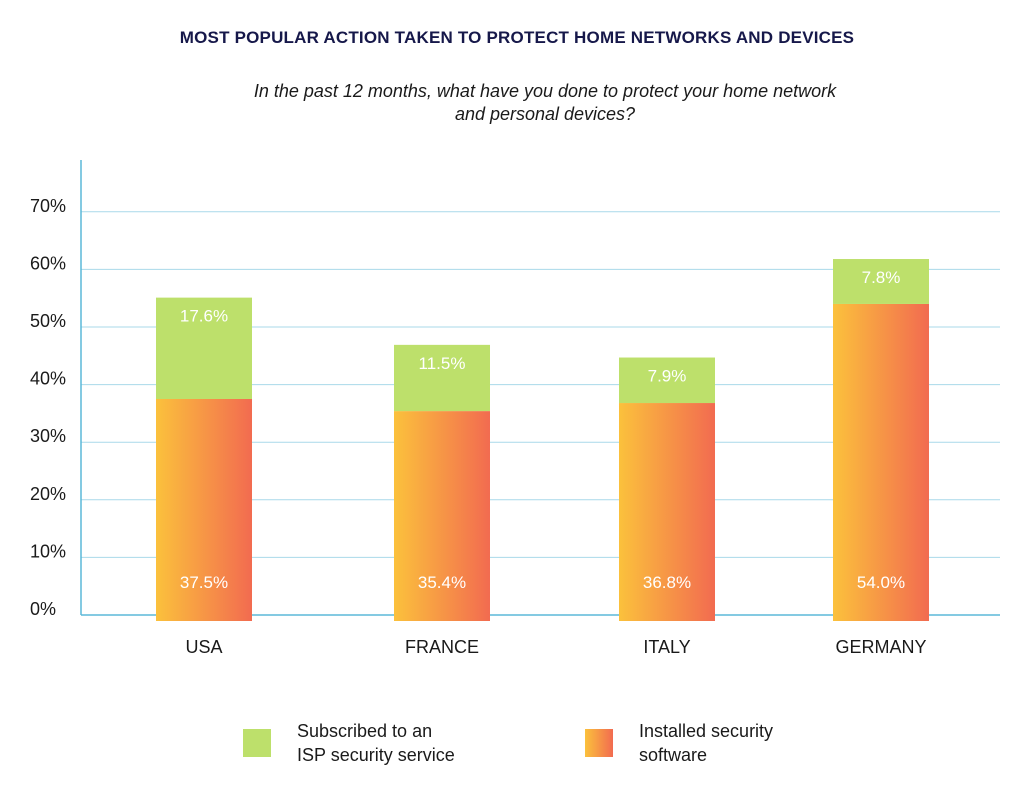  Describe the element at coordinates (365, 731) in the screenshot. I see `legend-isp-line1: Subscribed to an` at that location.